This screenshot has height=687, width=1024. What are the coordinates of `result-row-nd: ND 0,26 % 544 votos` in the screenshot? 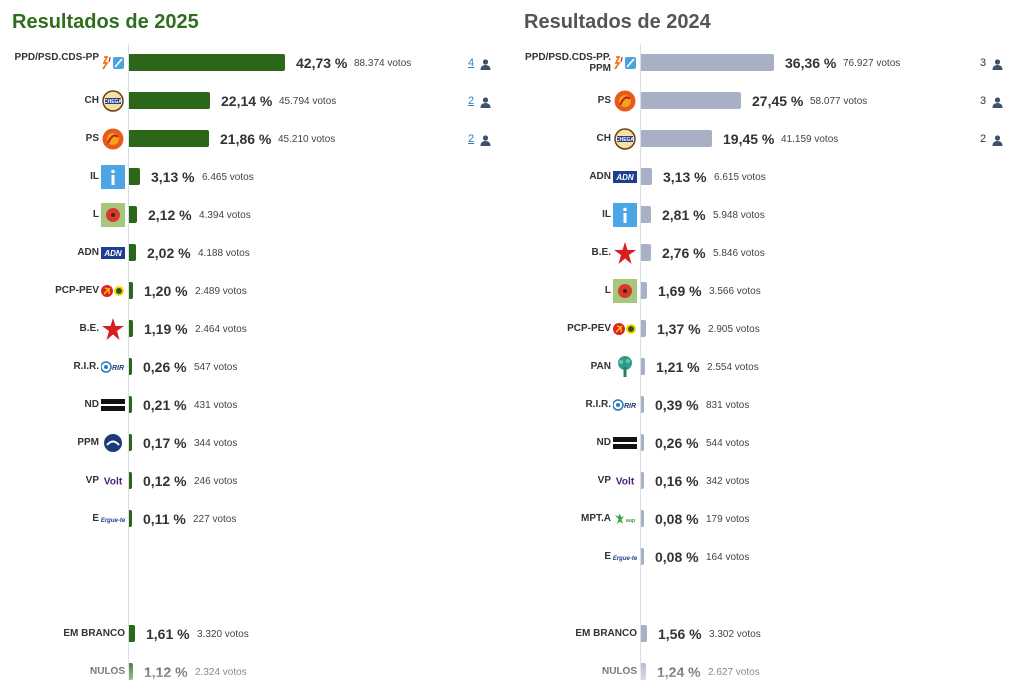 It's located at (762, 443).